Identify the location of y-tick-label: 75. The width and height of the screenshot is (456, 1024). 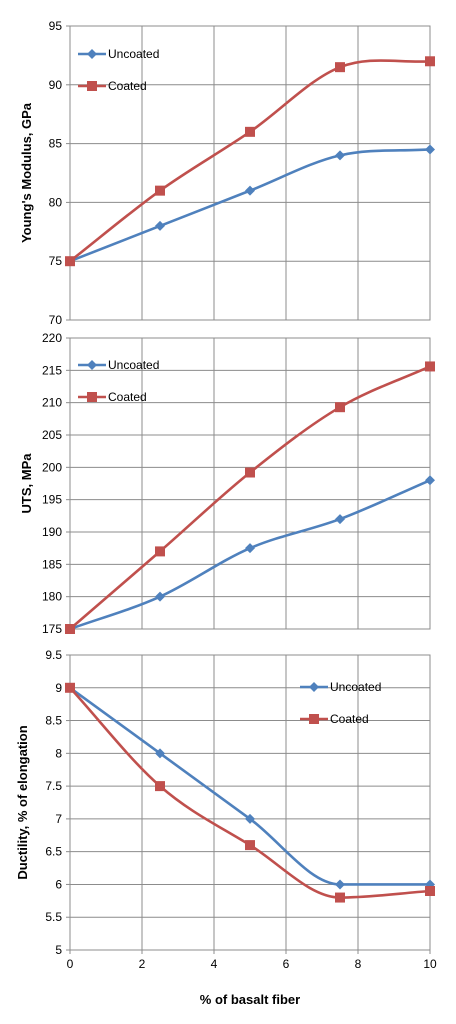
(56, 261).